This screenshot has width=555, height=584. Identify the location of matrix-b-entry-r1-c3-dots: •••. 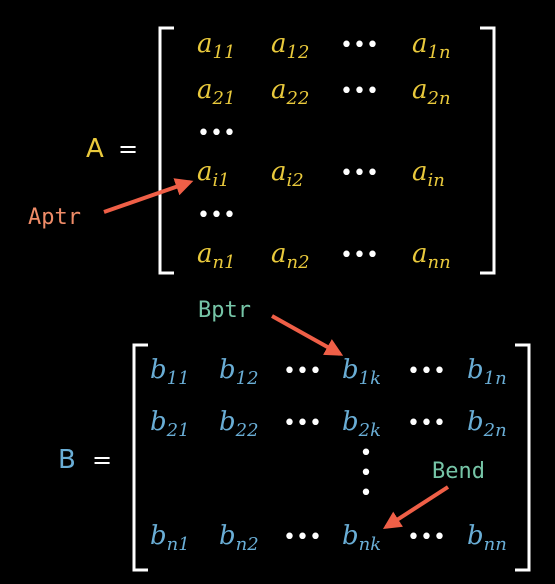
(302, 371).